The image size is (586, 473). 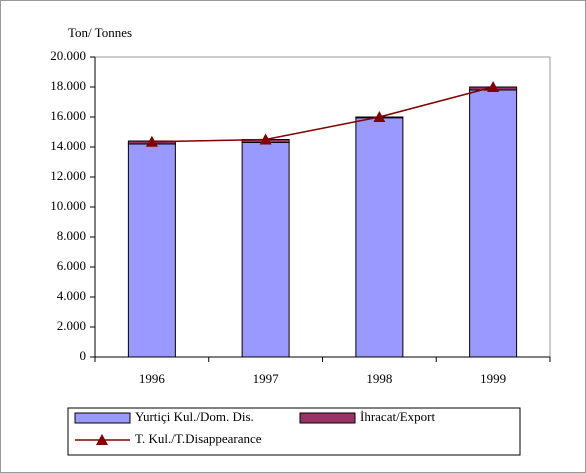 I want to click on y-tick-label: 18.000, so click(x=68, y=85).